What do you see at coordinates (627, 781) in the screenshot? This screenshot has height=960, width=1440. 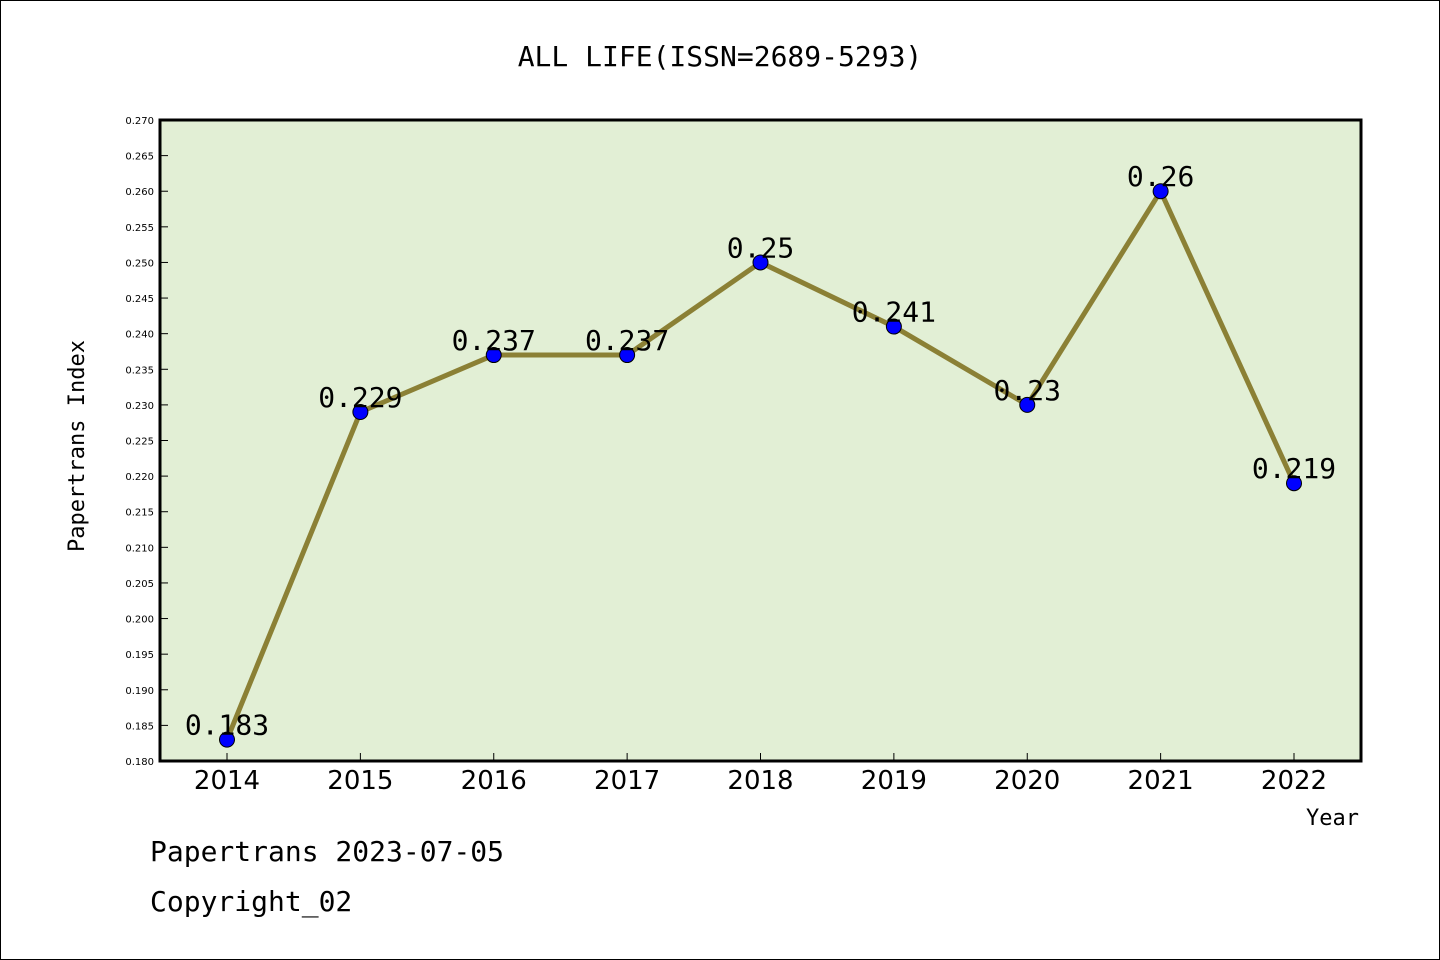 I see `x-tick-label: 2017` at bounding box center [627, 781].